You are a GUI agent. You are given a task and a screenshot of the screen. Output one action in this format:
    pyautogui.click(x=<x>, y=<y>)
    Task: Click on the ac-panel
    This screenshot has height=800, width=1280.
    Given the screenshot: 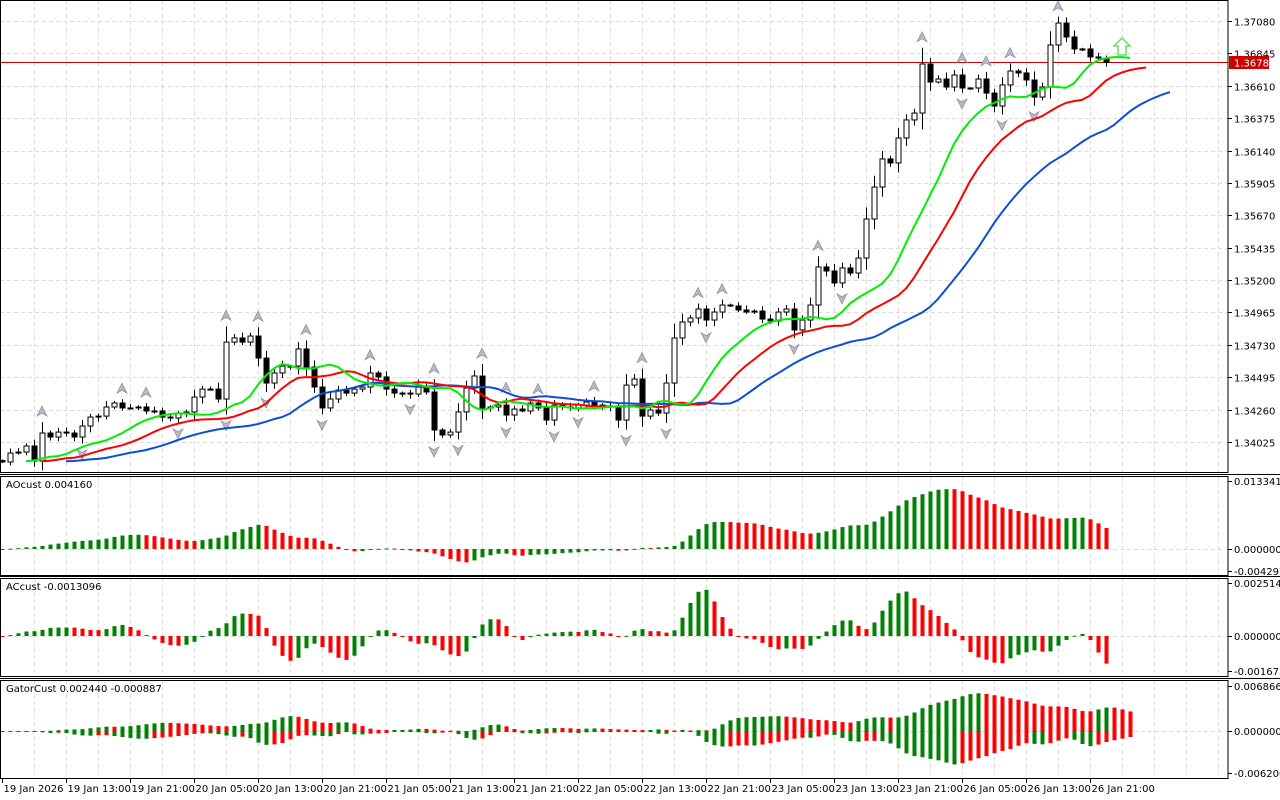 What is the action you would take?
    pyautogui.click(x=614, y=626)
    